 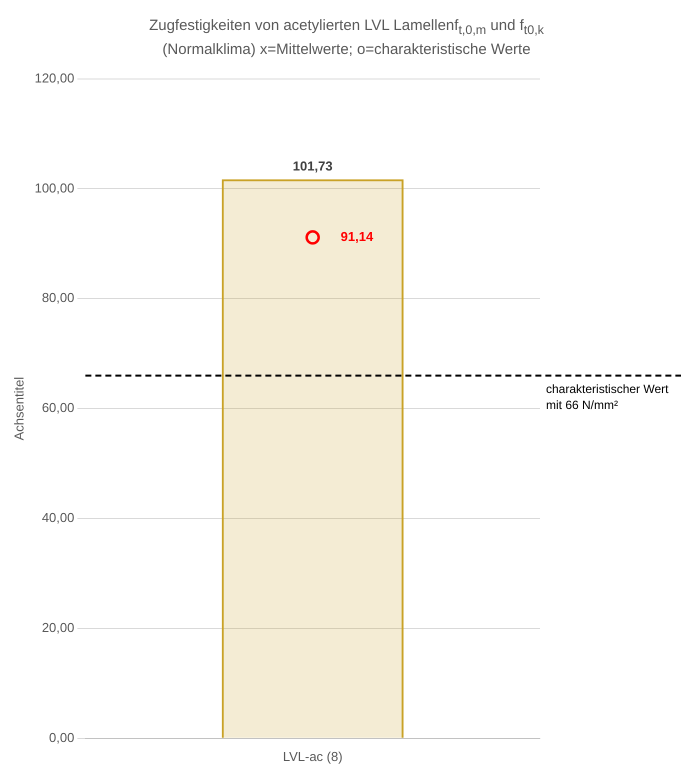 I want to click on y-axis-title: Achsentitel, so click(x=18, y=408).